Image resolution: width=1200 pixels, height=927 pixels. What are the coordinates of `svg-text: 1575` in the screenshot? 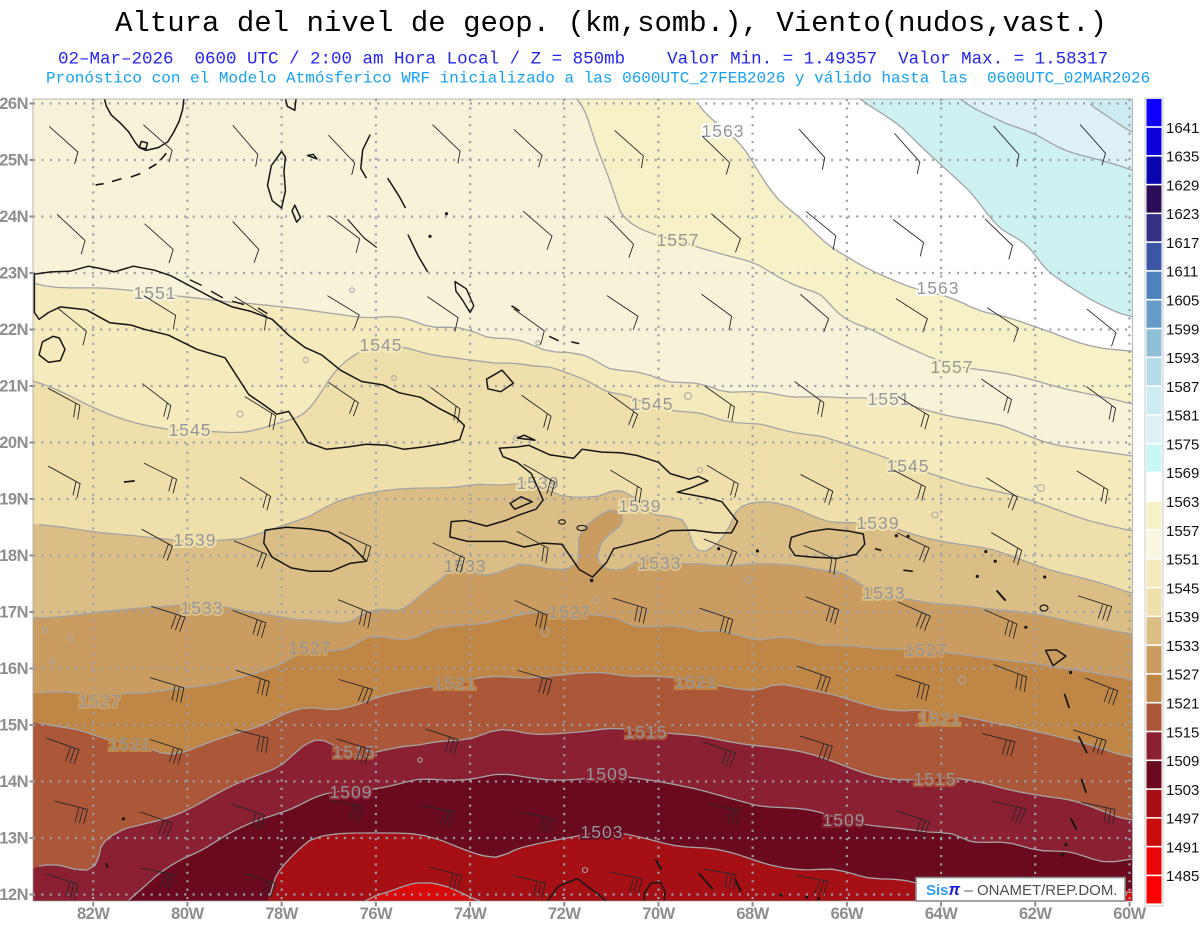 It's located at (1182, 444).